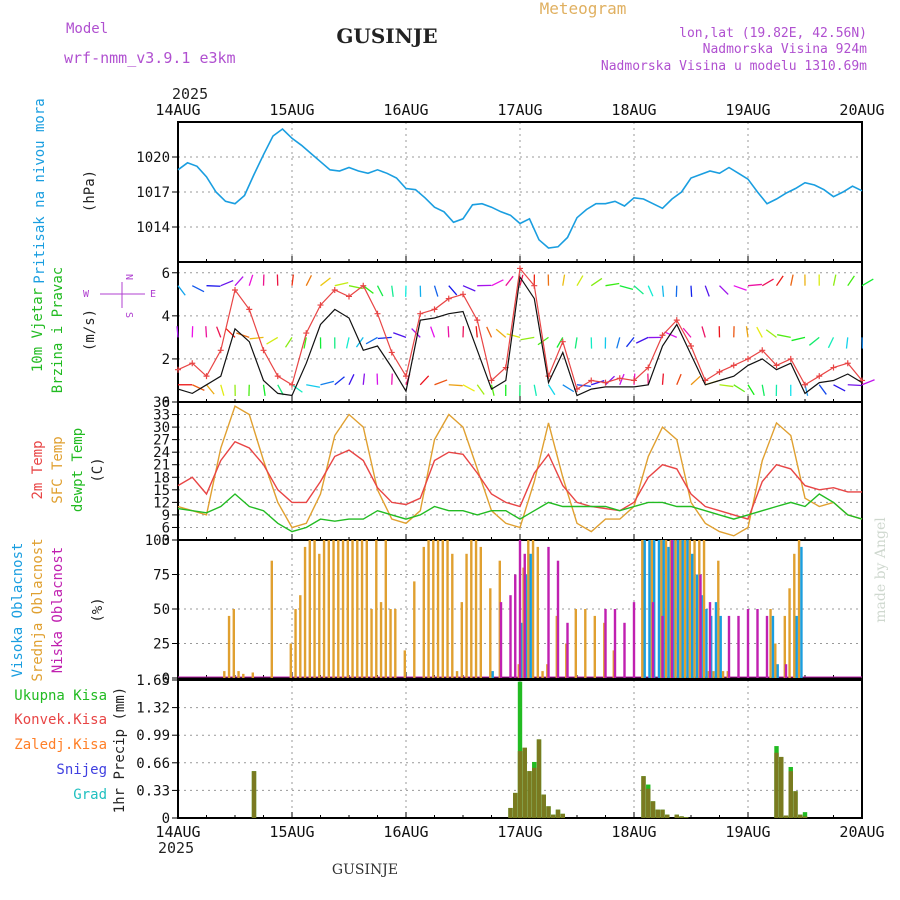  I want to click on wind-speed-line, so click(520, 336).